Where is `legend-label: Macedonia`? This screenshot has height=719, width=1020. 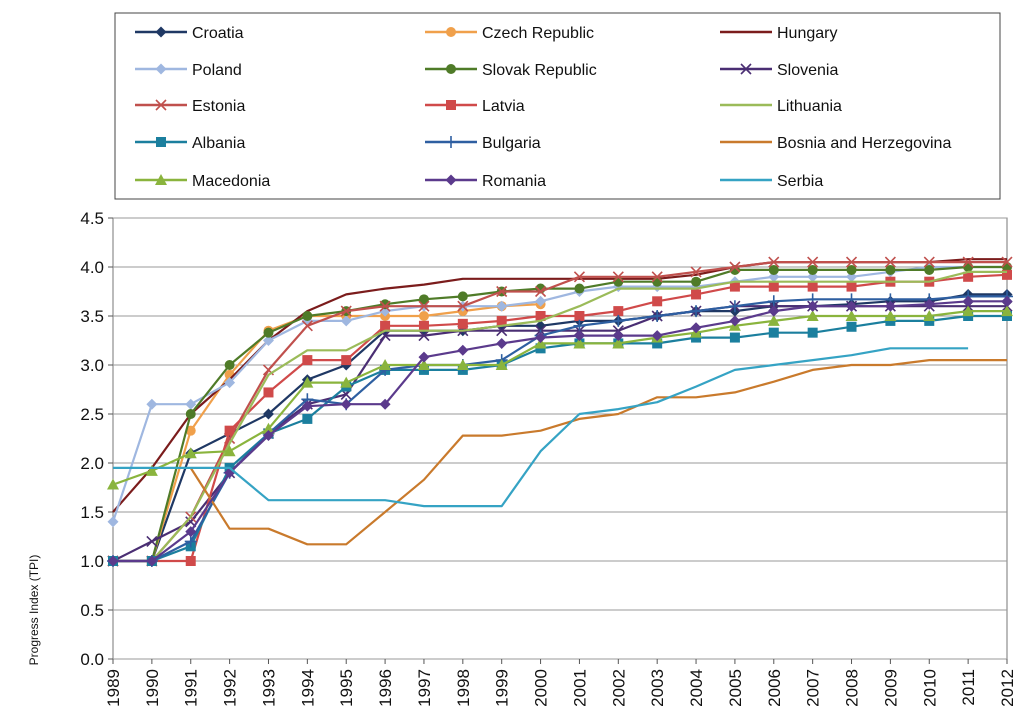 legend-label: Macedonia is located at coordinates (231, 181).